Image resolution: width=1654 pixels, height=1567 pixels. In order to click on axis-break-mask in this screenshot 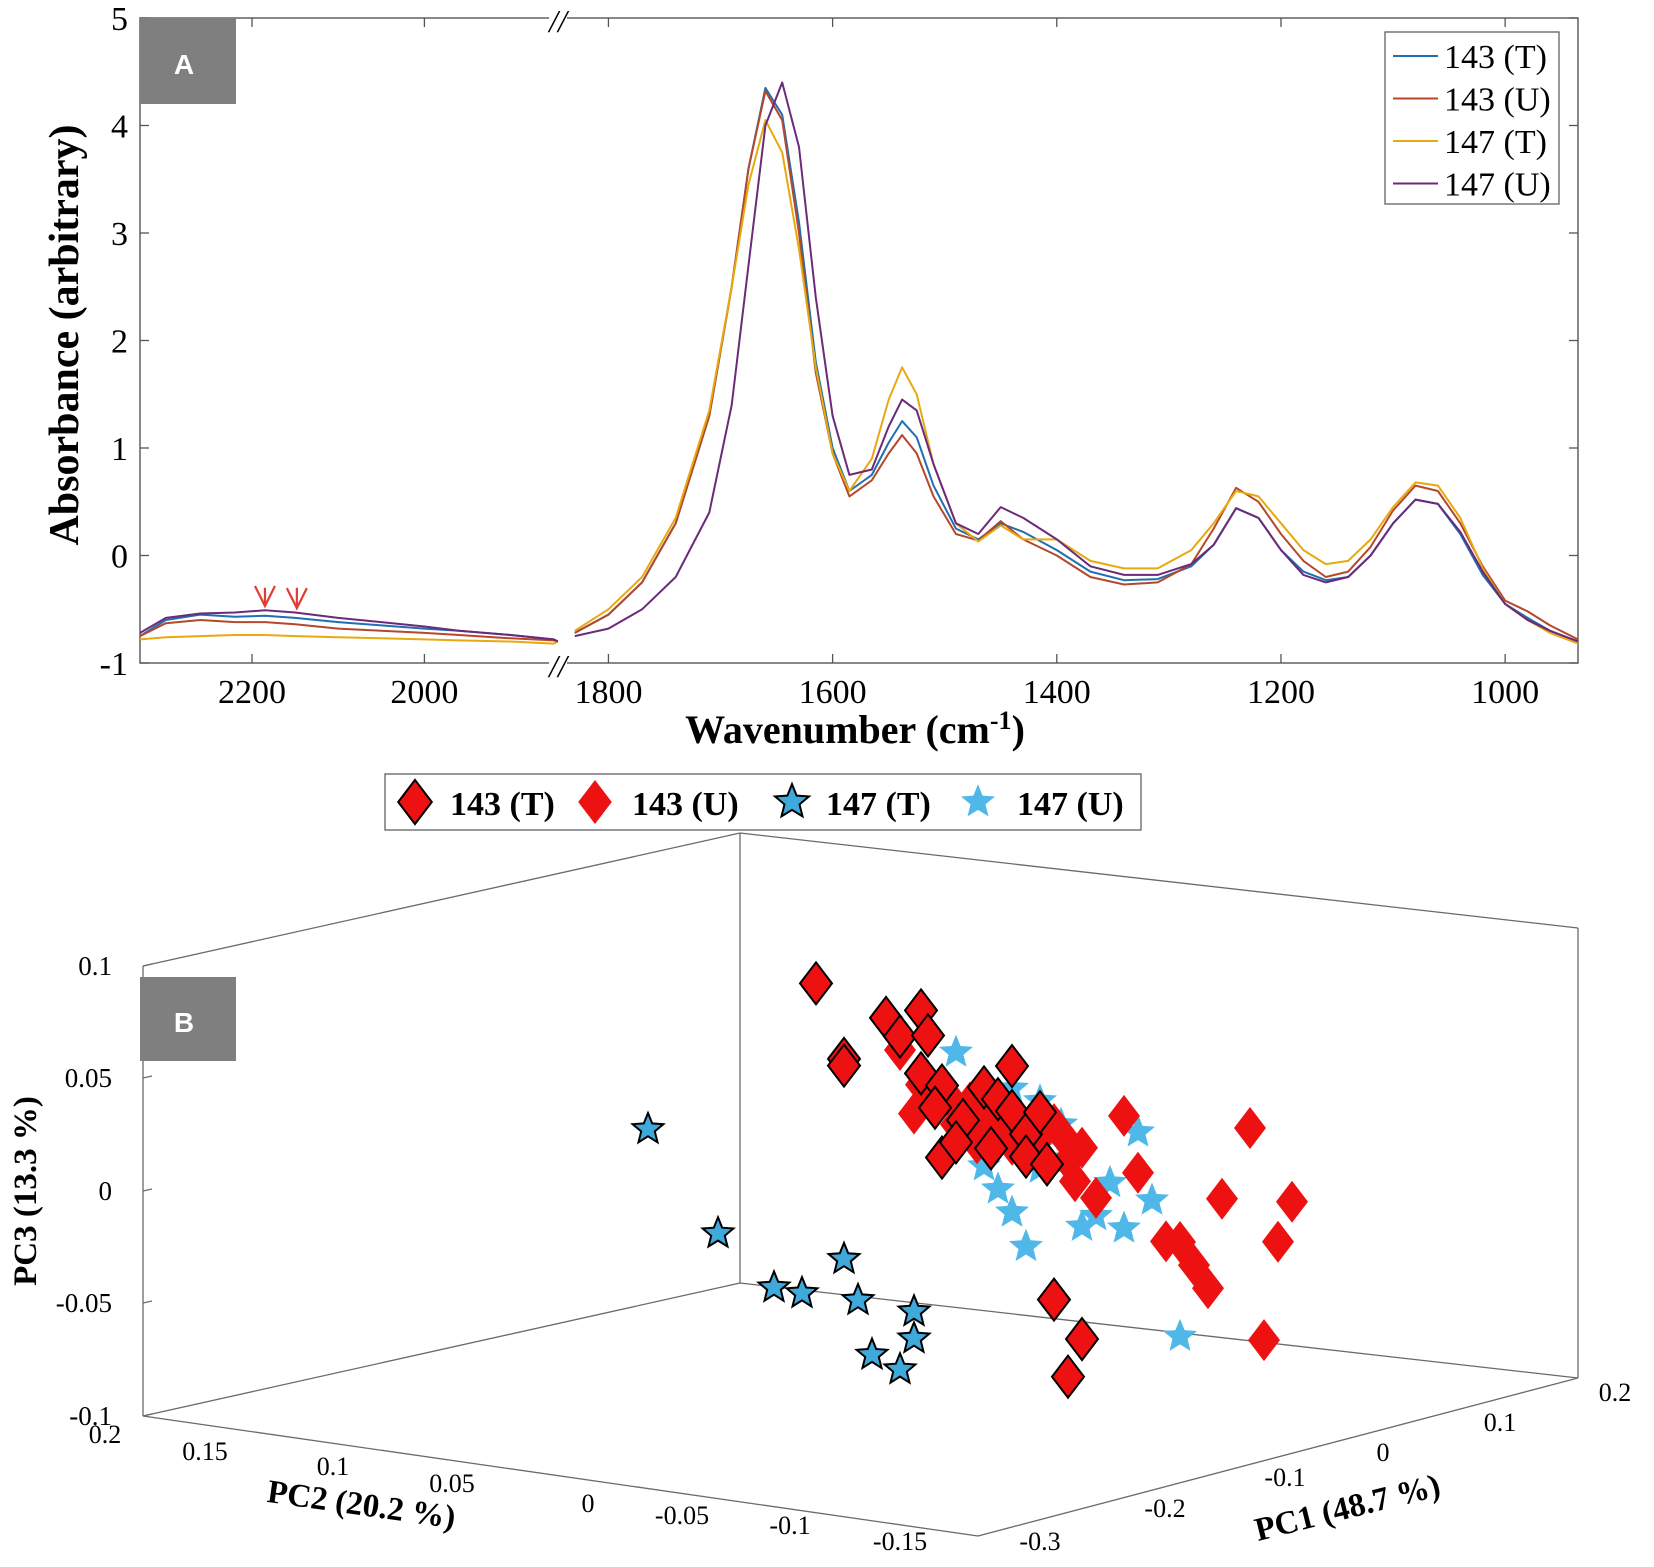, I will do `click(558, 18)`.